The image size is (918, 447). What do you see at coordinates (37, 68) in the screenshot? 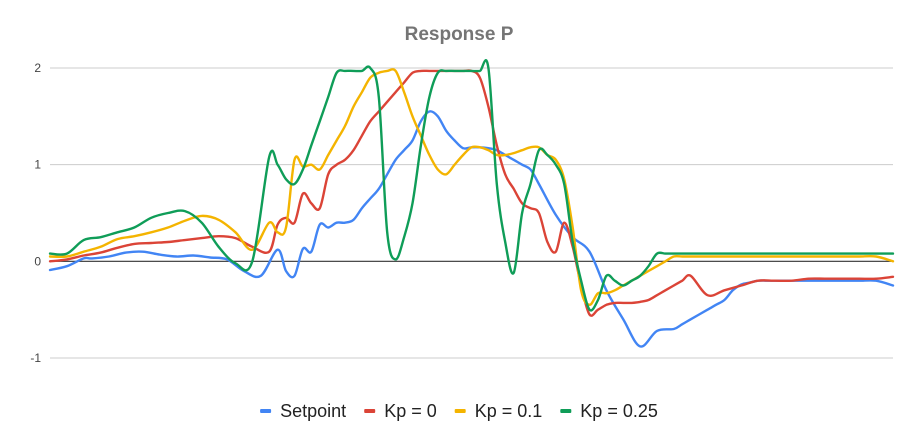
I see `y-tick-label: 2` at bounding box center [37, 68].